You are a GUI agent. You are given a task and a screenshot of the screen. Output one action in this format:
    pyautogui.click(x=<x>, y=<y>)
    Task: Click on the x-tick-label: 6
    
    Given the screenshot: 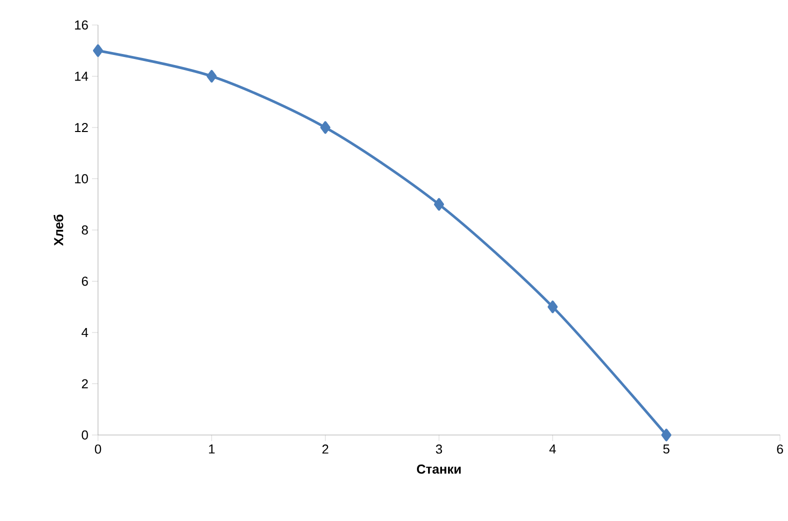 What is the action you would take?
    pyautogui.click(x=780, y=449)
    